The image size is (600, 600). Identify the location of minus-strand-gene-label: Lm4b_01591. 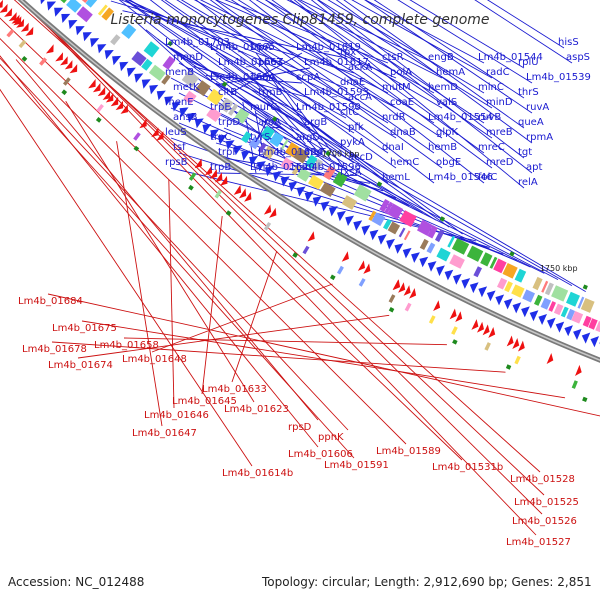
(356, 465).